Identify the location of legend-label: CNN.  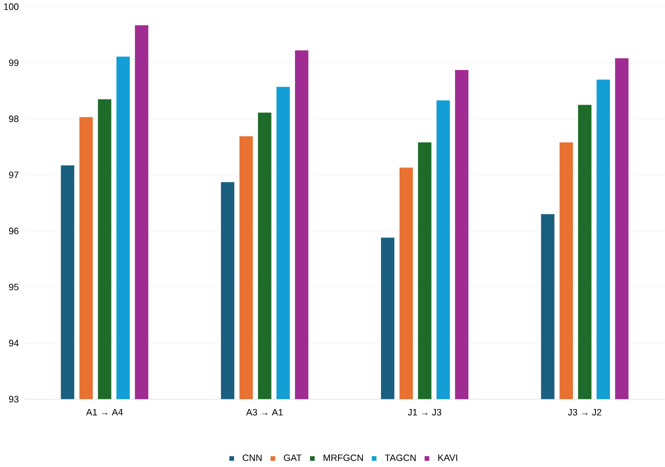
(252, 458).